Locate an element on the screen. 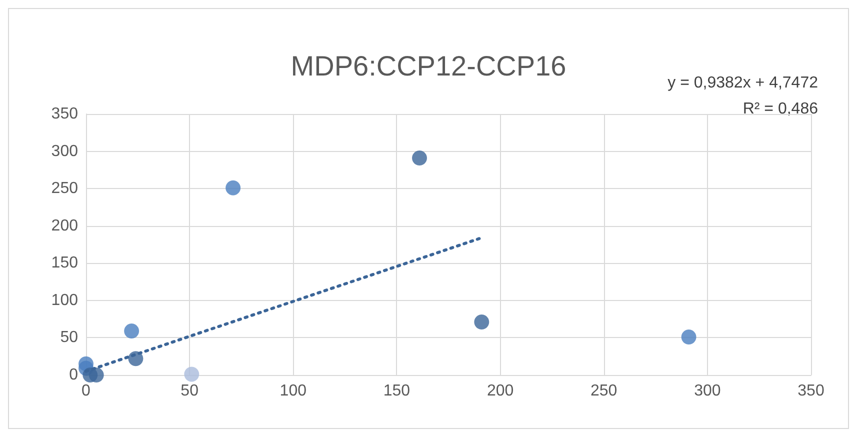  y-tick-label: 200 is located at coordinates (64, 225).